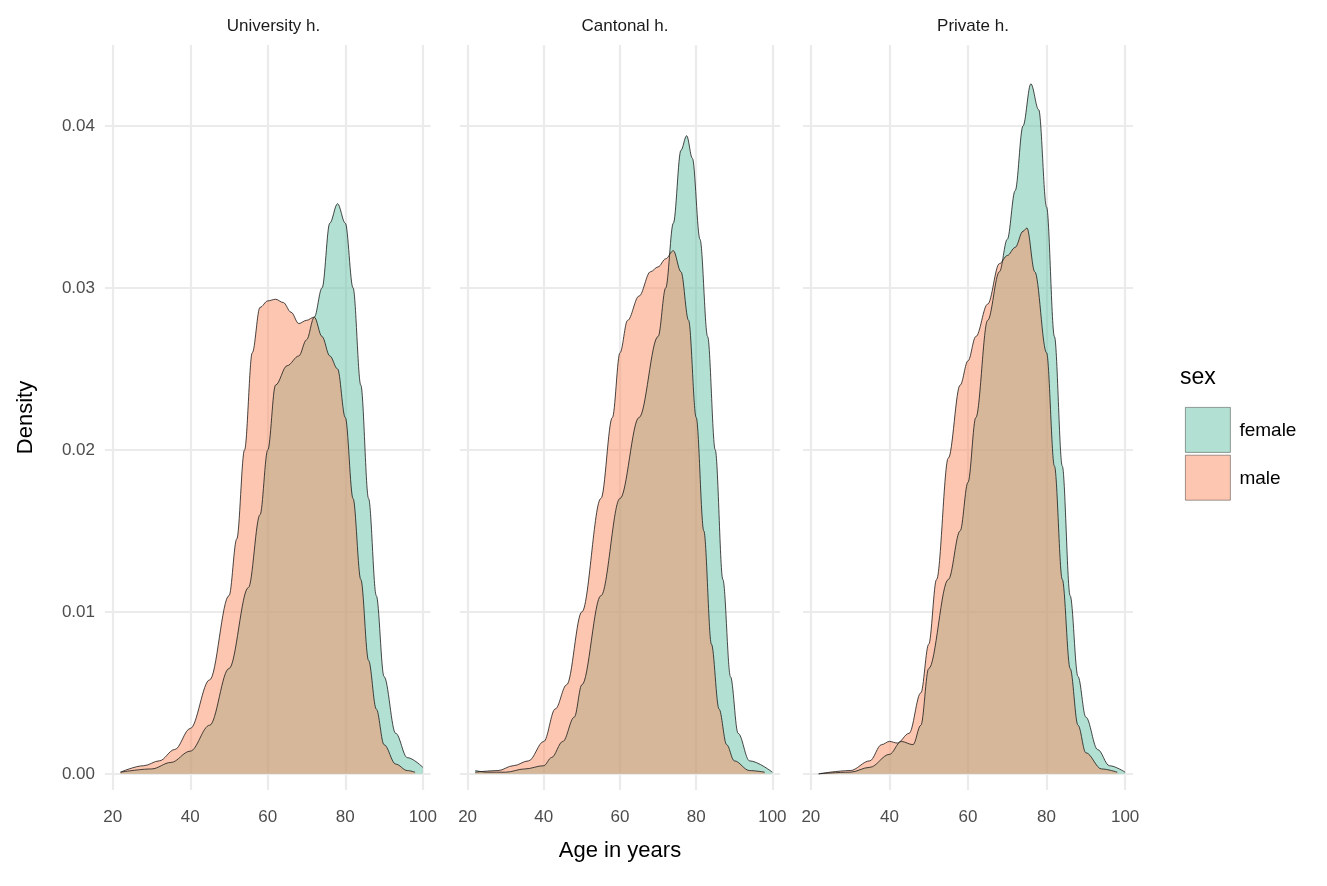  I want to click on y-tick-label: 0.00, so click(78, 774).